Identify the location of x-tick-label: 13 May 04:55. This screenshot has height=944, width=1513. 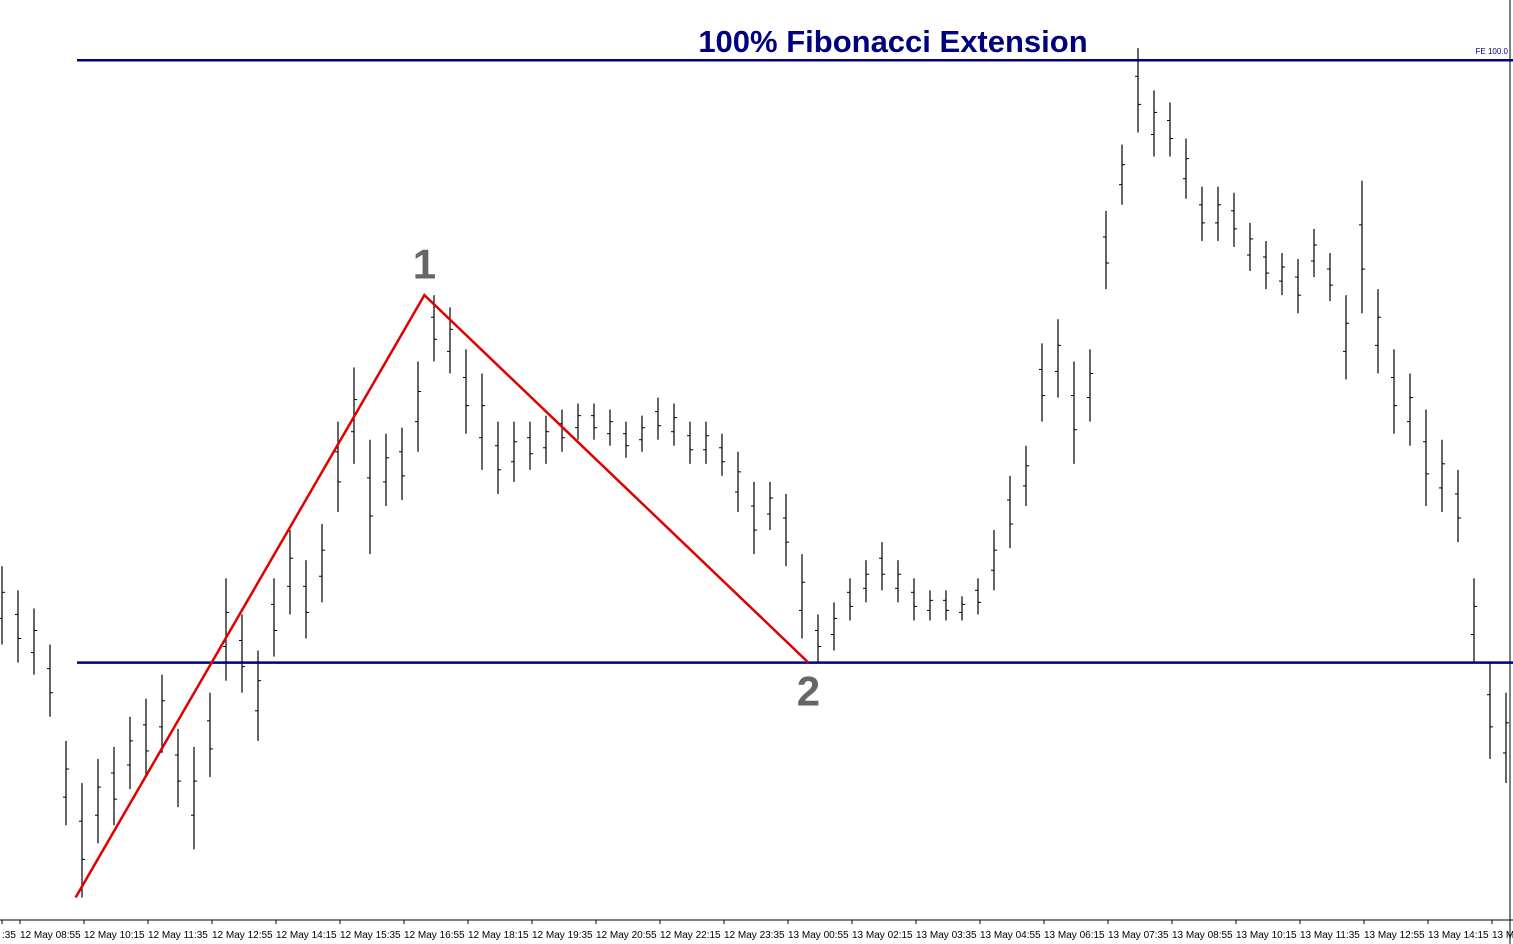
(1010, 935).